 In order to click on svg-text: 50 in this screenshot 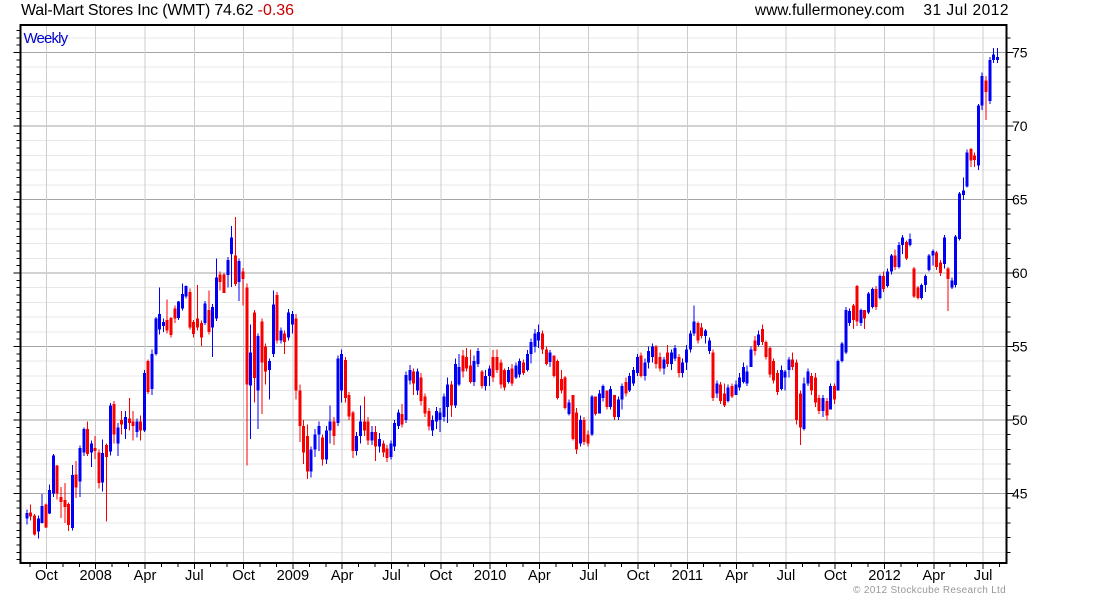, I will do `click(1020, 420)`.